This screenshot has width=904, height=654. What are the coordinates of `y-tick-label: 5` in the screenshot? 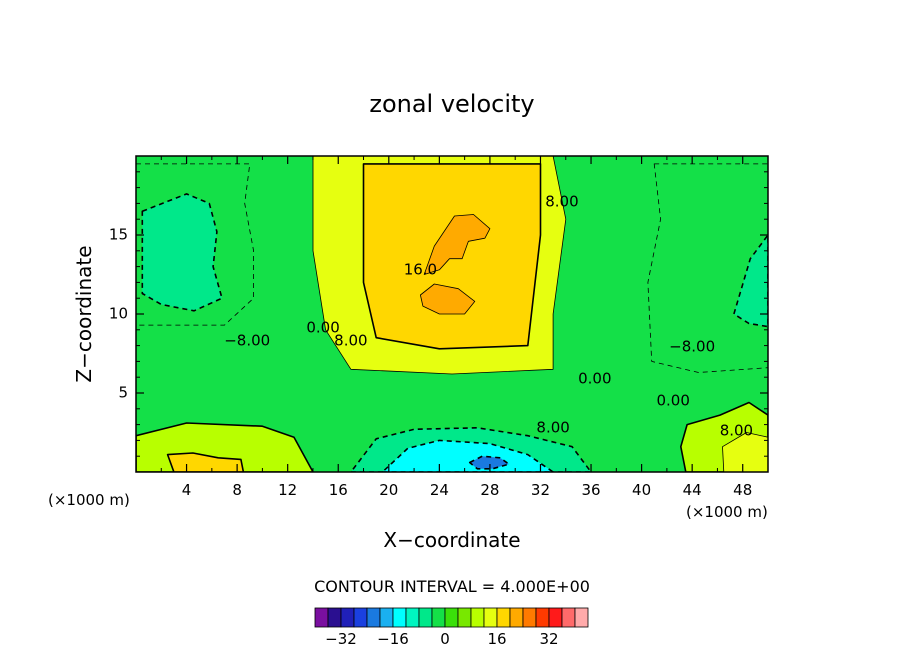 It's located at (123, 393).